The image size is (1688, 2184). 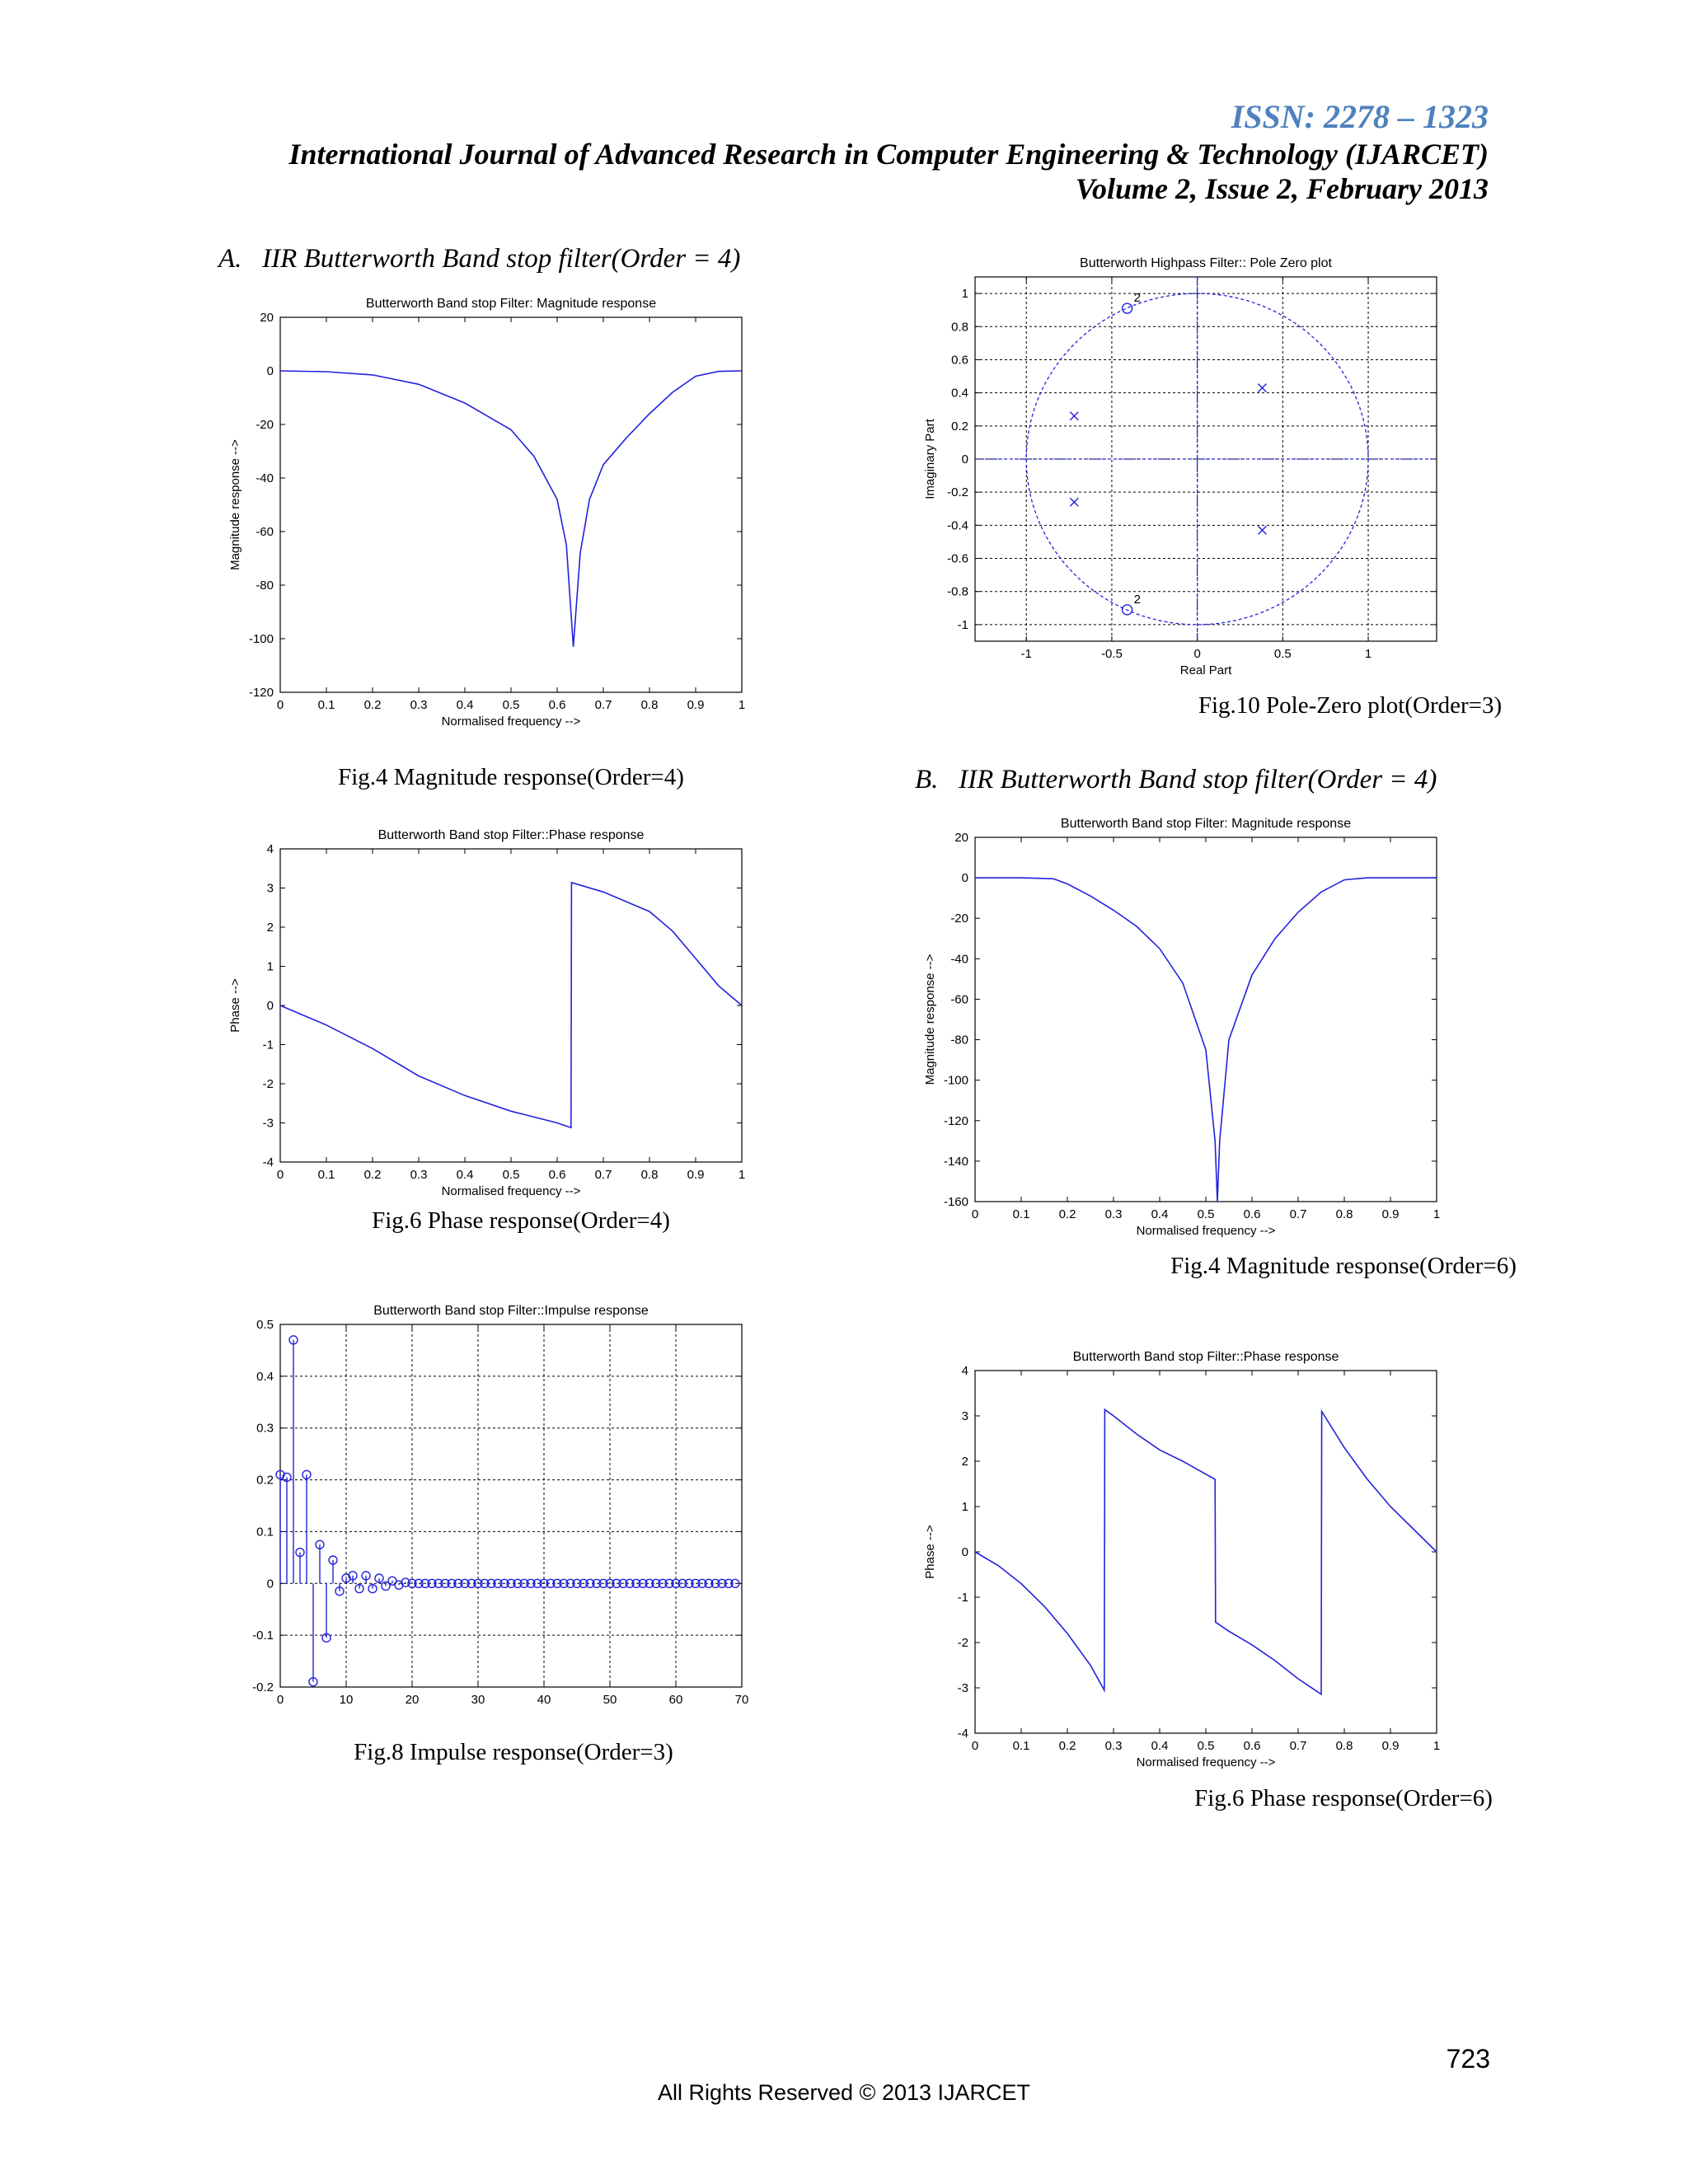 I want to click on y-tick-label: 0.3, so click(x=265, y=1429).